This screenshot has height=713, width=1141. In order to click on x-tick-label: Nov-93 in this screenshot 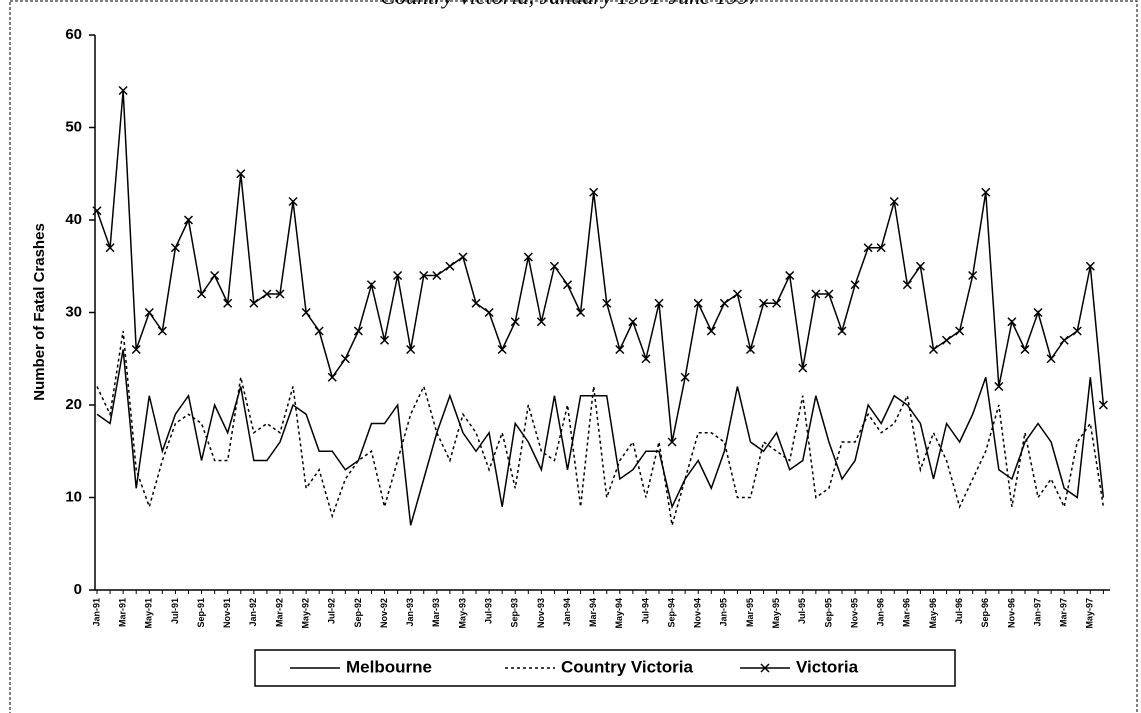, I will do `click(541, 613)`.